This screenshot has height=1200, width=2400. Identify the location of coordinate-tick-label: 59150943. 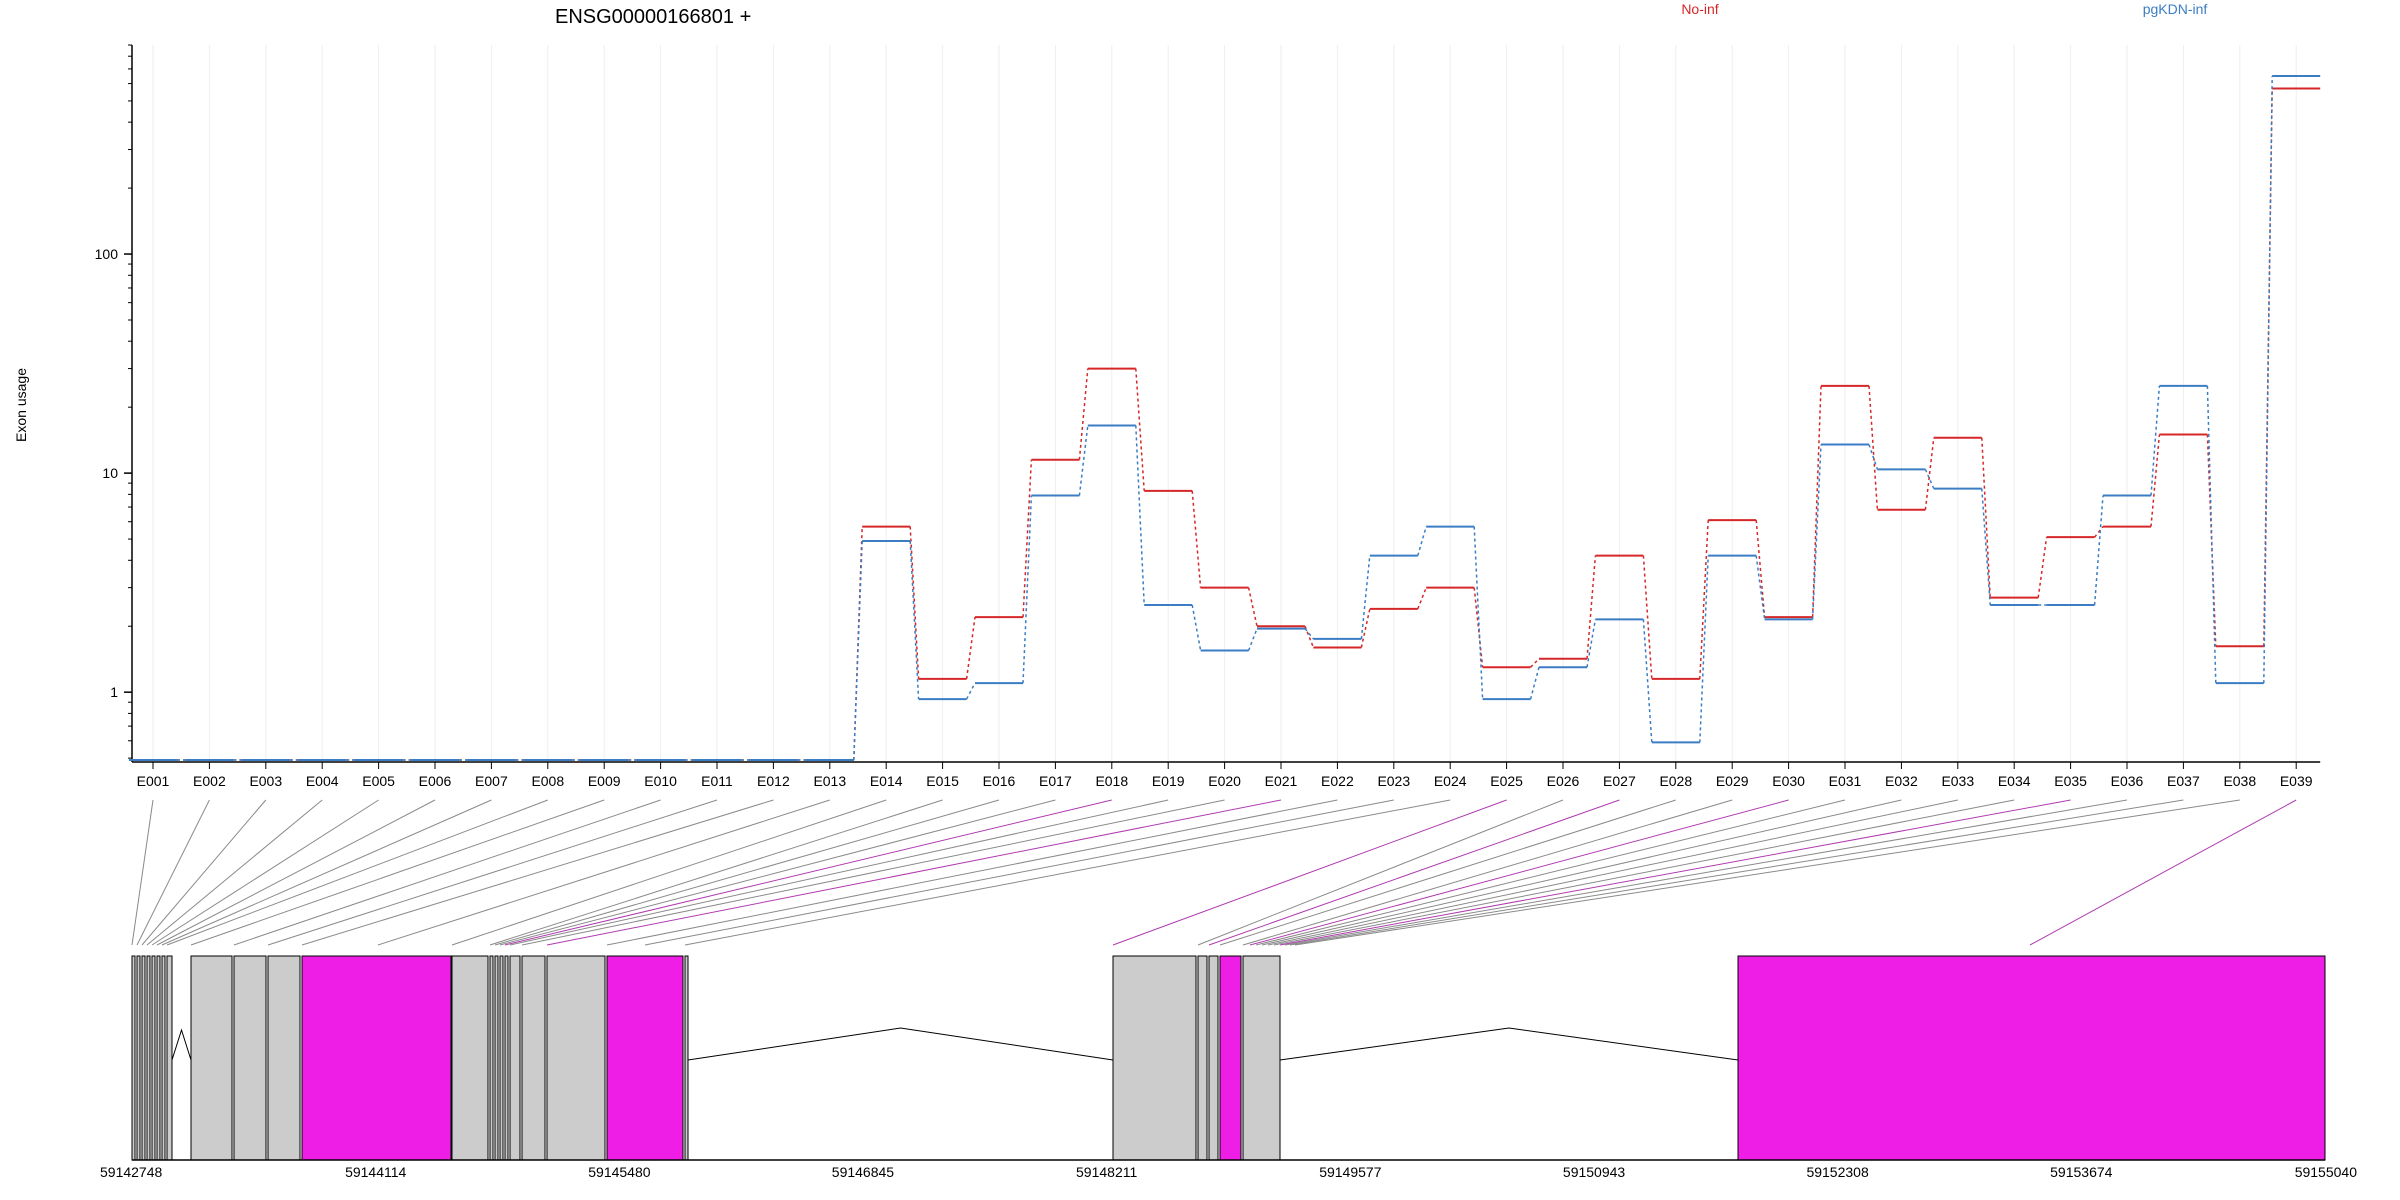
(1594, 1172).